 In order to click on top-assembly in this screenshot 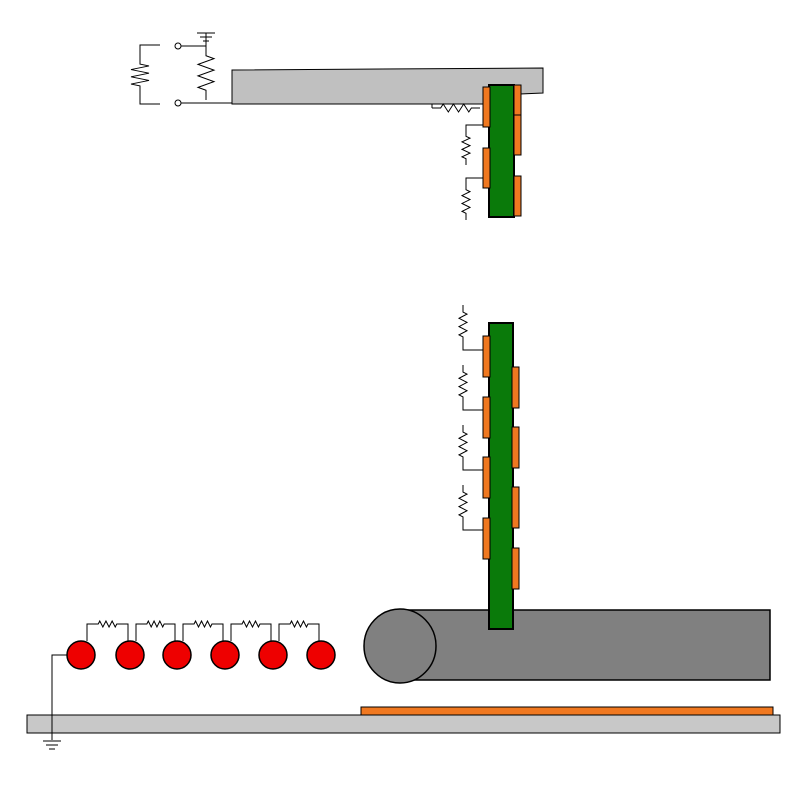, I will do `click(337, 126)`.